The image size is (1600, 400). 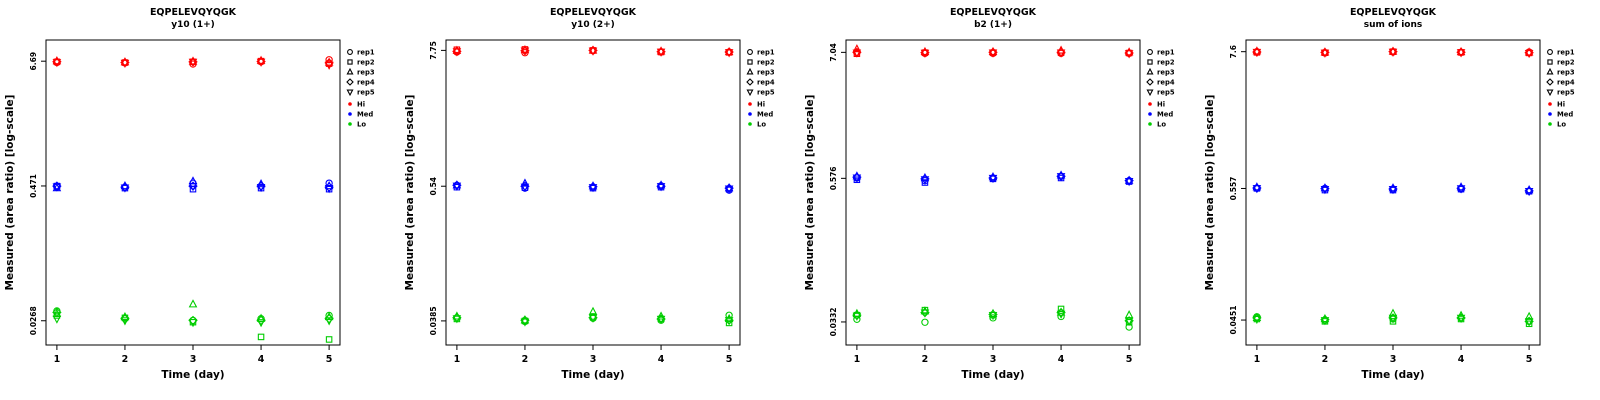 I want to click on legend-label-rep2: rep2, so click(x=366, y=63).